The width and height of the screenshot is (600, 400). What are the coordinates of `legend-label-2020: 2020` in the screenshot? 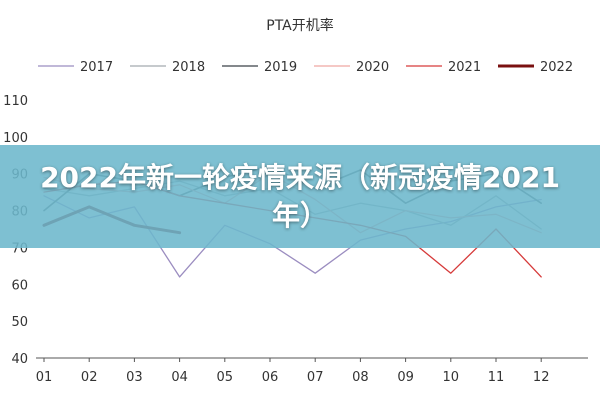 It's located at (372, 67).